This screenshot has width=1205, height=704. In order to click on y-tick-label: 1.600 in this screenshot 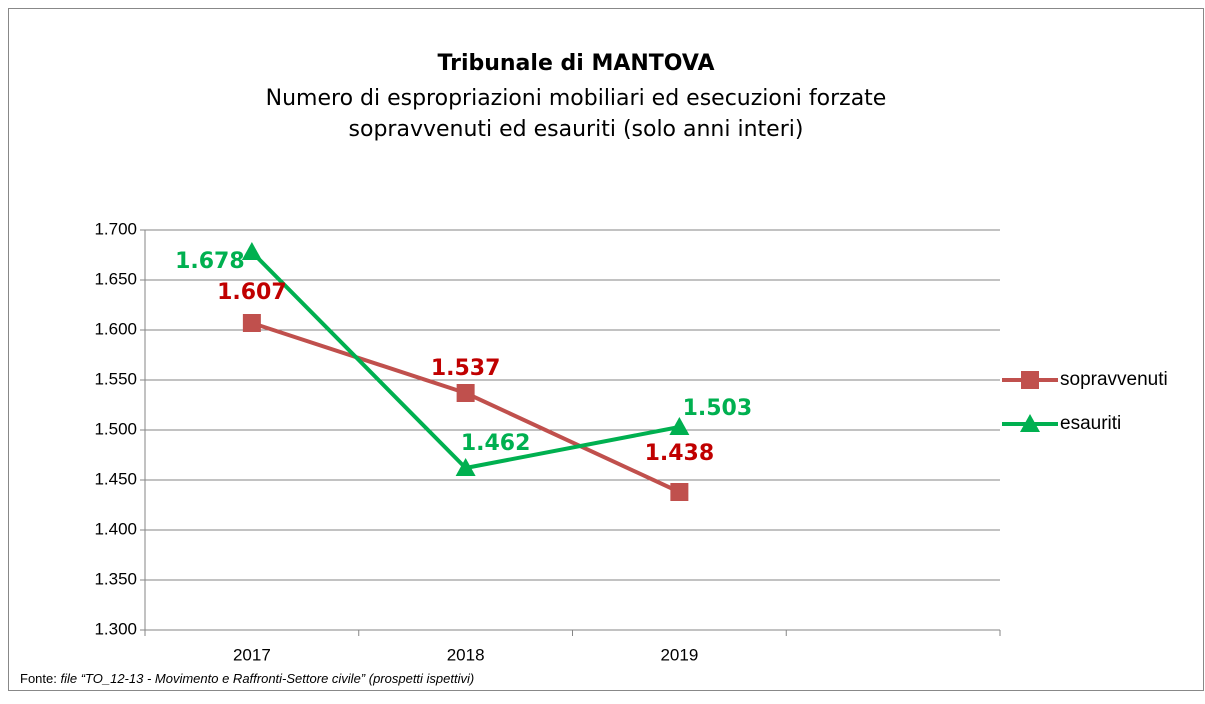, I will do `click(115, 328)`.